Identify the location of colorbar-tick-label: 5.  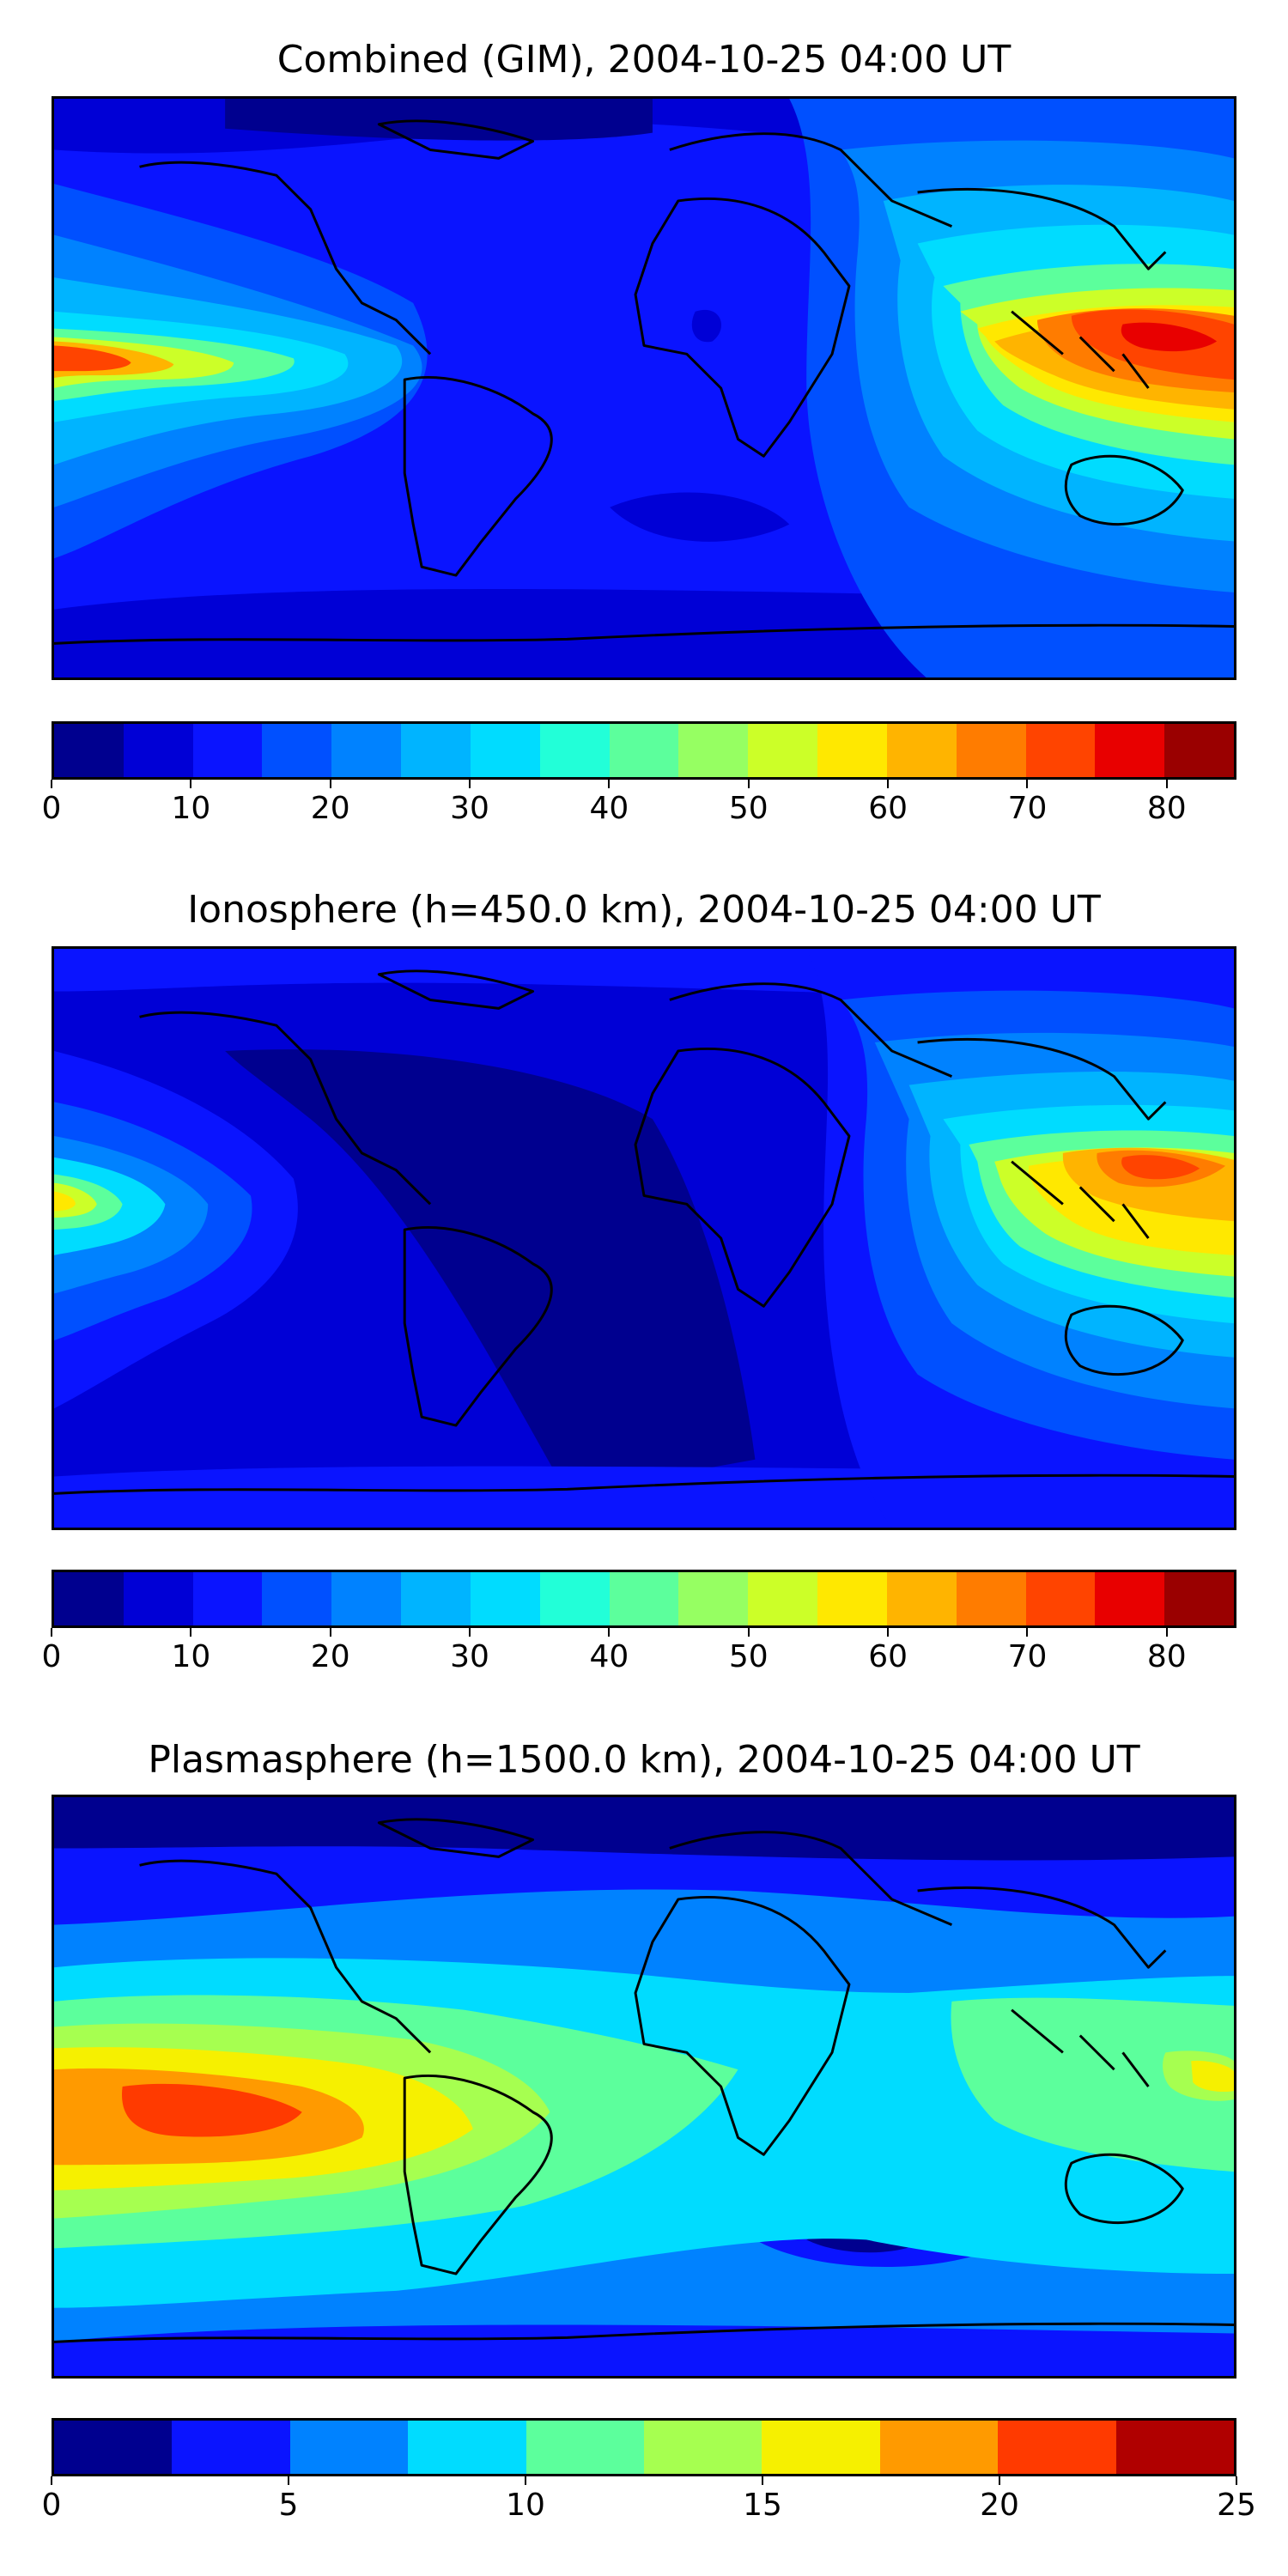
(289, 2506).